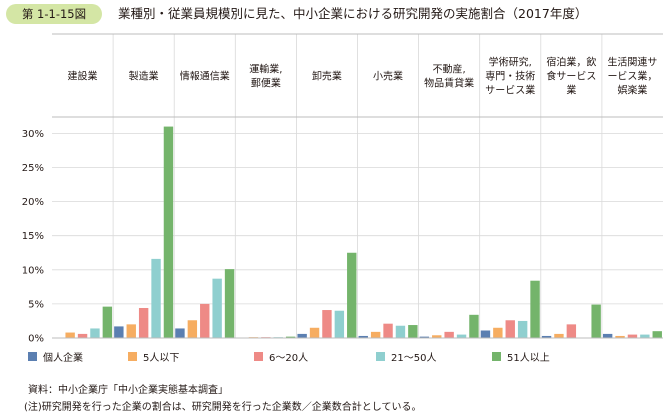  Describe the element at coordinates (632, 90) in the screenshot. I see `category-label: 娯楽業` at that location.